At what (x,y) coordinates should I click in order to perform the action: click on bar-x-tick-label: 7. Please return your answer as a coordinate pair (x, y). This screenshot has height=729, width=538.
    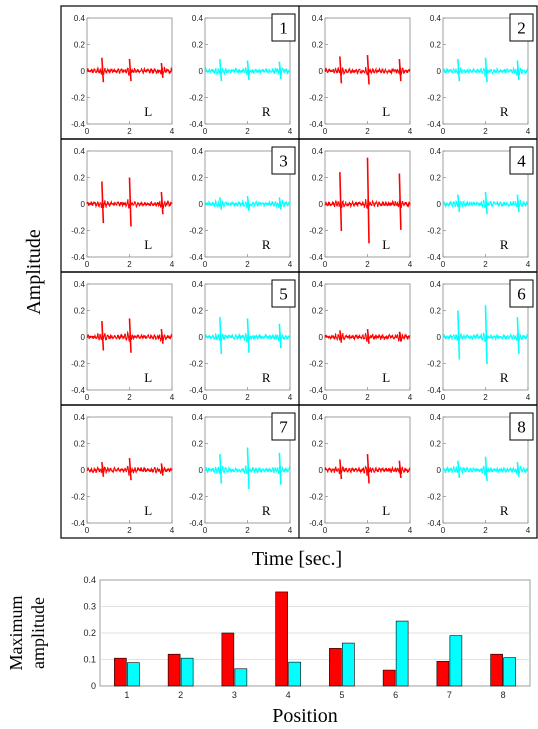
    Looking at the image, I should click on (449, 695).